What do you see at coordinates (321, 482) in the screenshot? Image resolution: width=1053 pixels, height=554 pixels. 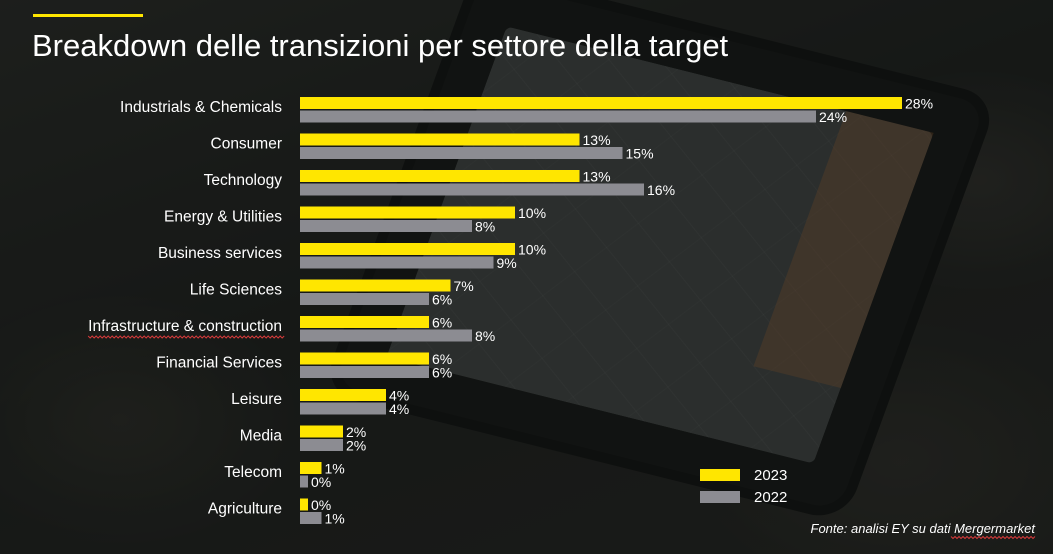 I see `value-label-2022-telecom: 0%` at bounding box center [321, 482].